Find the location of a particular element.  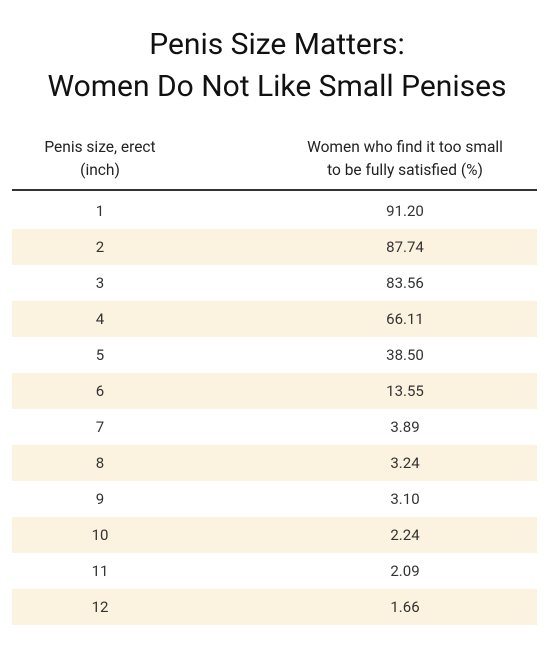

table-cell: 66.11 is located at coordinates (405, 319).